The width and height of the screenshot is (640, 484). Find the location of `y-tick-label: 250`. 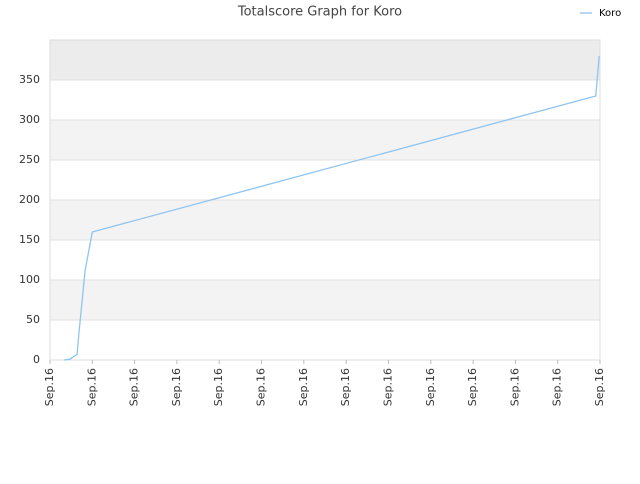

y-tick-label: 250 is located at coordinates (29, 159).